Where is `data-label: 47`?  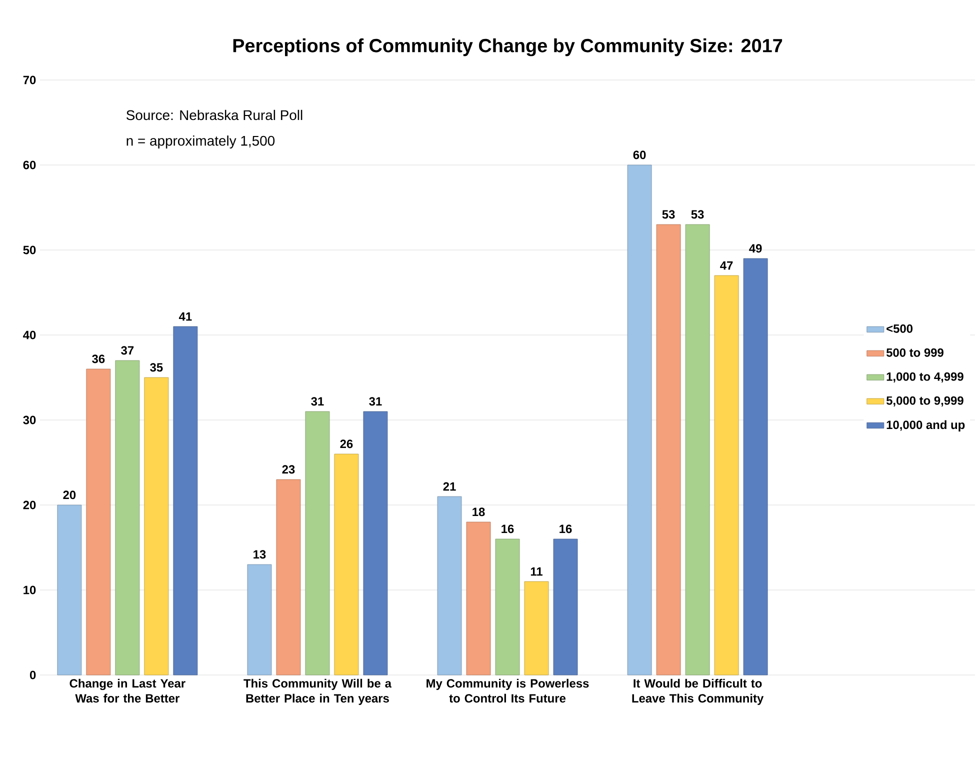
data-label: 47 is located at coordinates (726, 265).